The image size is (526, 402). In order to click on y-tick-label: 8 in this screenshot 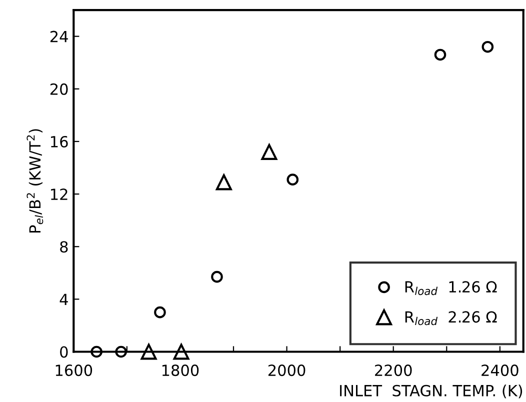, I will do `click(64, 247)`.